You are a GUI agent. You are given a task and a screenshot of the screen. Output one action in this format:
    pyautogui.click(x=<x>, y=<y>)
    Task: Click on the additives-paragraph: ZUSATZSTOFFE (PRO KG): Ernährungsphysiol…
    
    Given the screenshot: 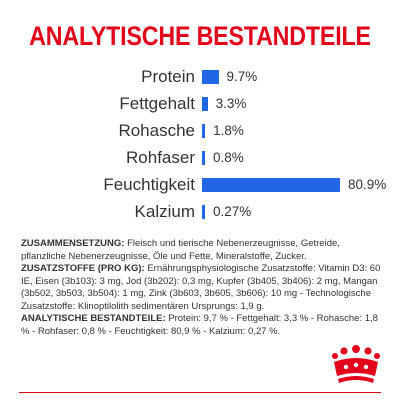 What is the action you would take?
    pyautogui.click(x=201, y=288)
    